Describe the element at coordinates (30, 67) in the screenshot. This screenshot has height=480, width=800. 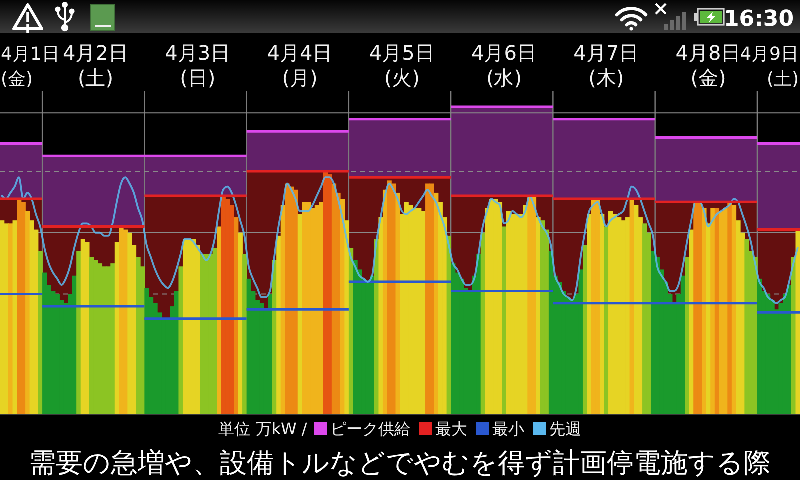
I see `text: 4月1日 (金)` at that location.